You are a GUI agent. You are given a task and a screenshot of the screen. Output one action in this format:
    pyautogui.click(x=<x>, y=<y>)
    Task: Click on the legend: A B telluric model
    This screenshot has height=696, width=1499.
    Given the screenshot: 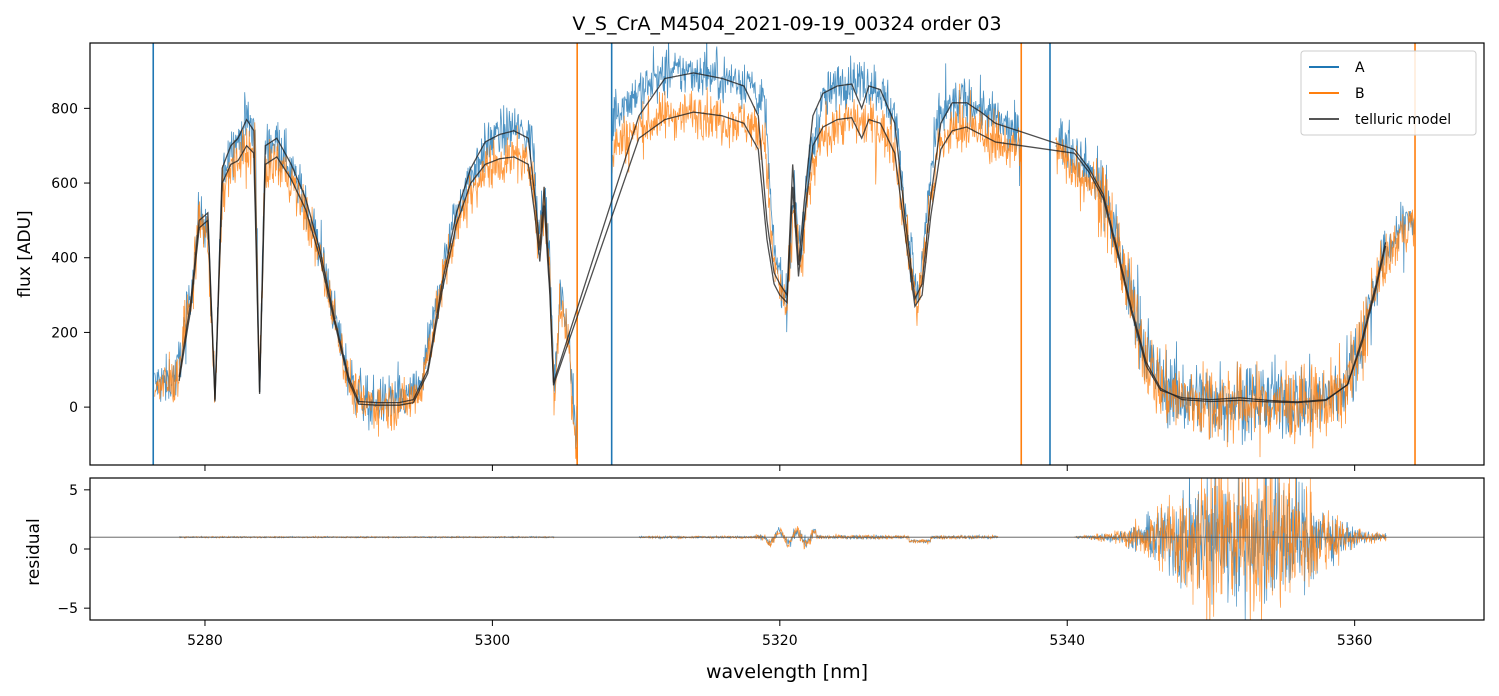 What is the action you would take?
    pyautogui.click(x=1388, y=93)
    